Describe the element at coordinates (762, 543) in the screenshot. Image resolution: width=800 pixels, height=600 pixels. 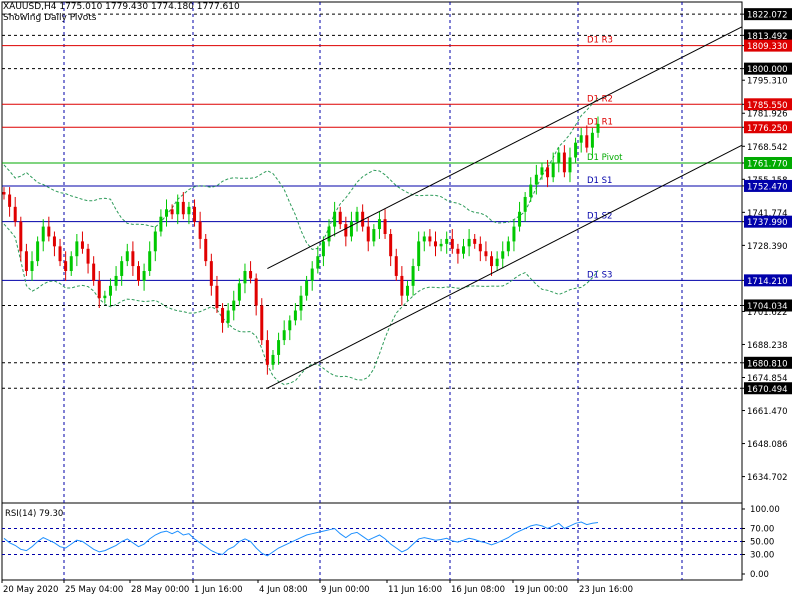
I see `rsi-y-tick-label-2: 50.00` at that location.